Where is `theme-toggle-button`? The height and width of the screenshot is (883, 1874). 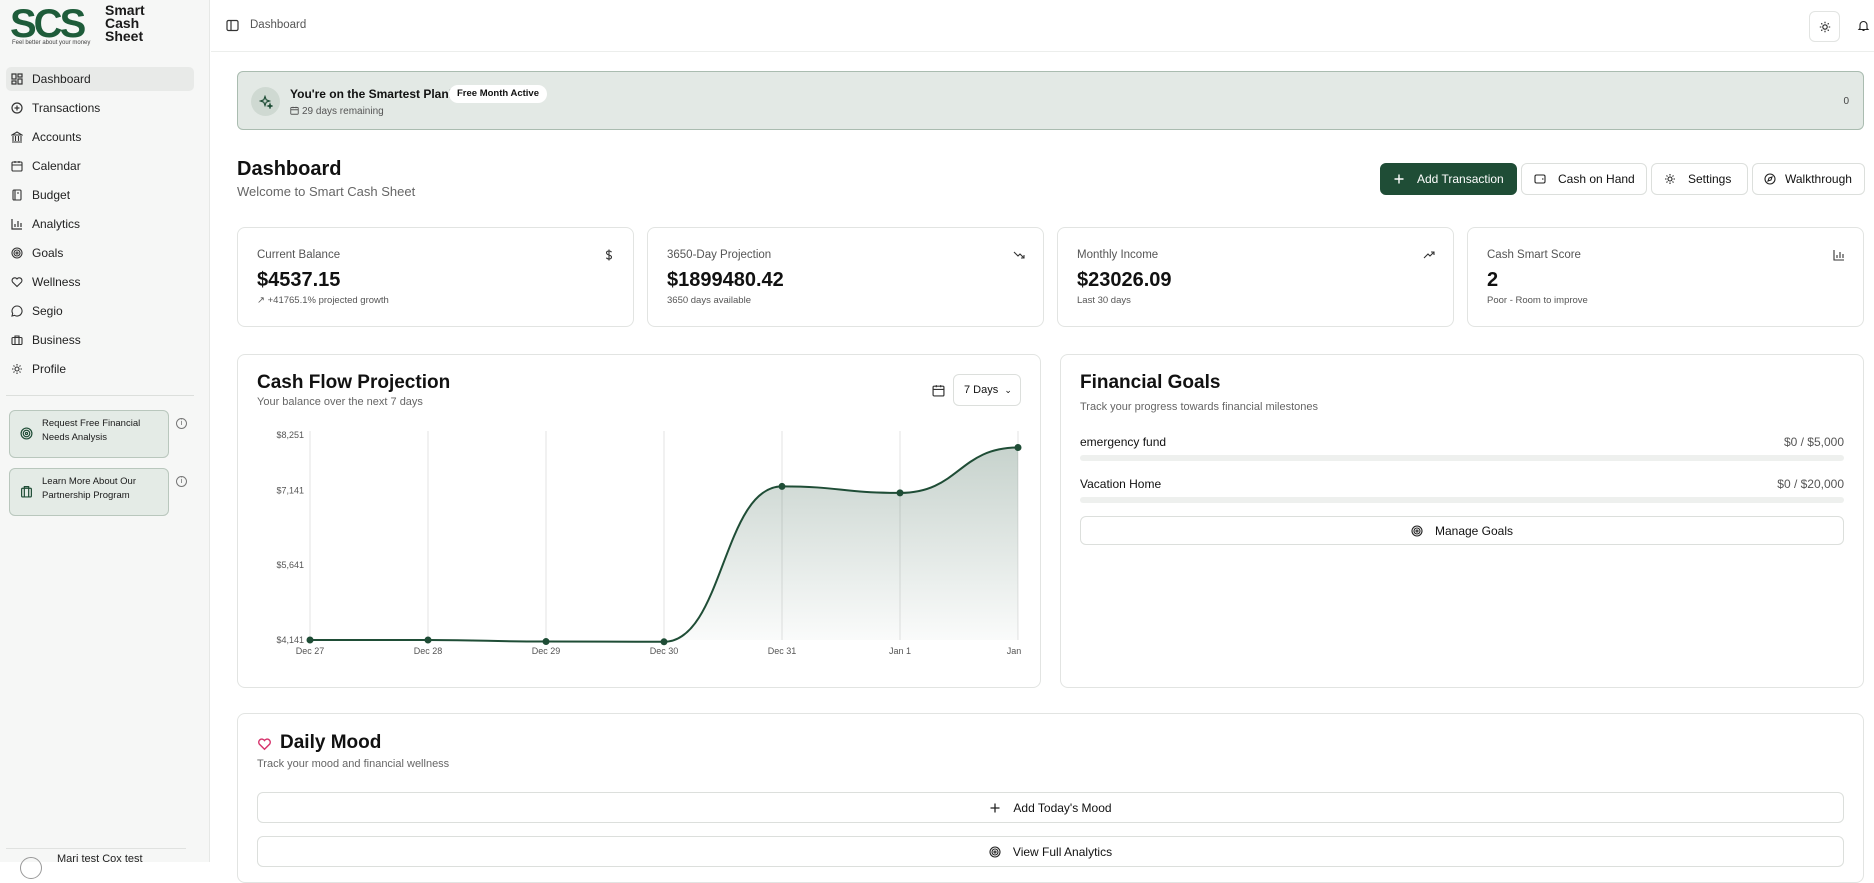 theme-toggle-button is located at coordinates (1824, 26).